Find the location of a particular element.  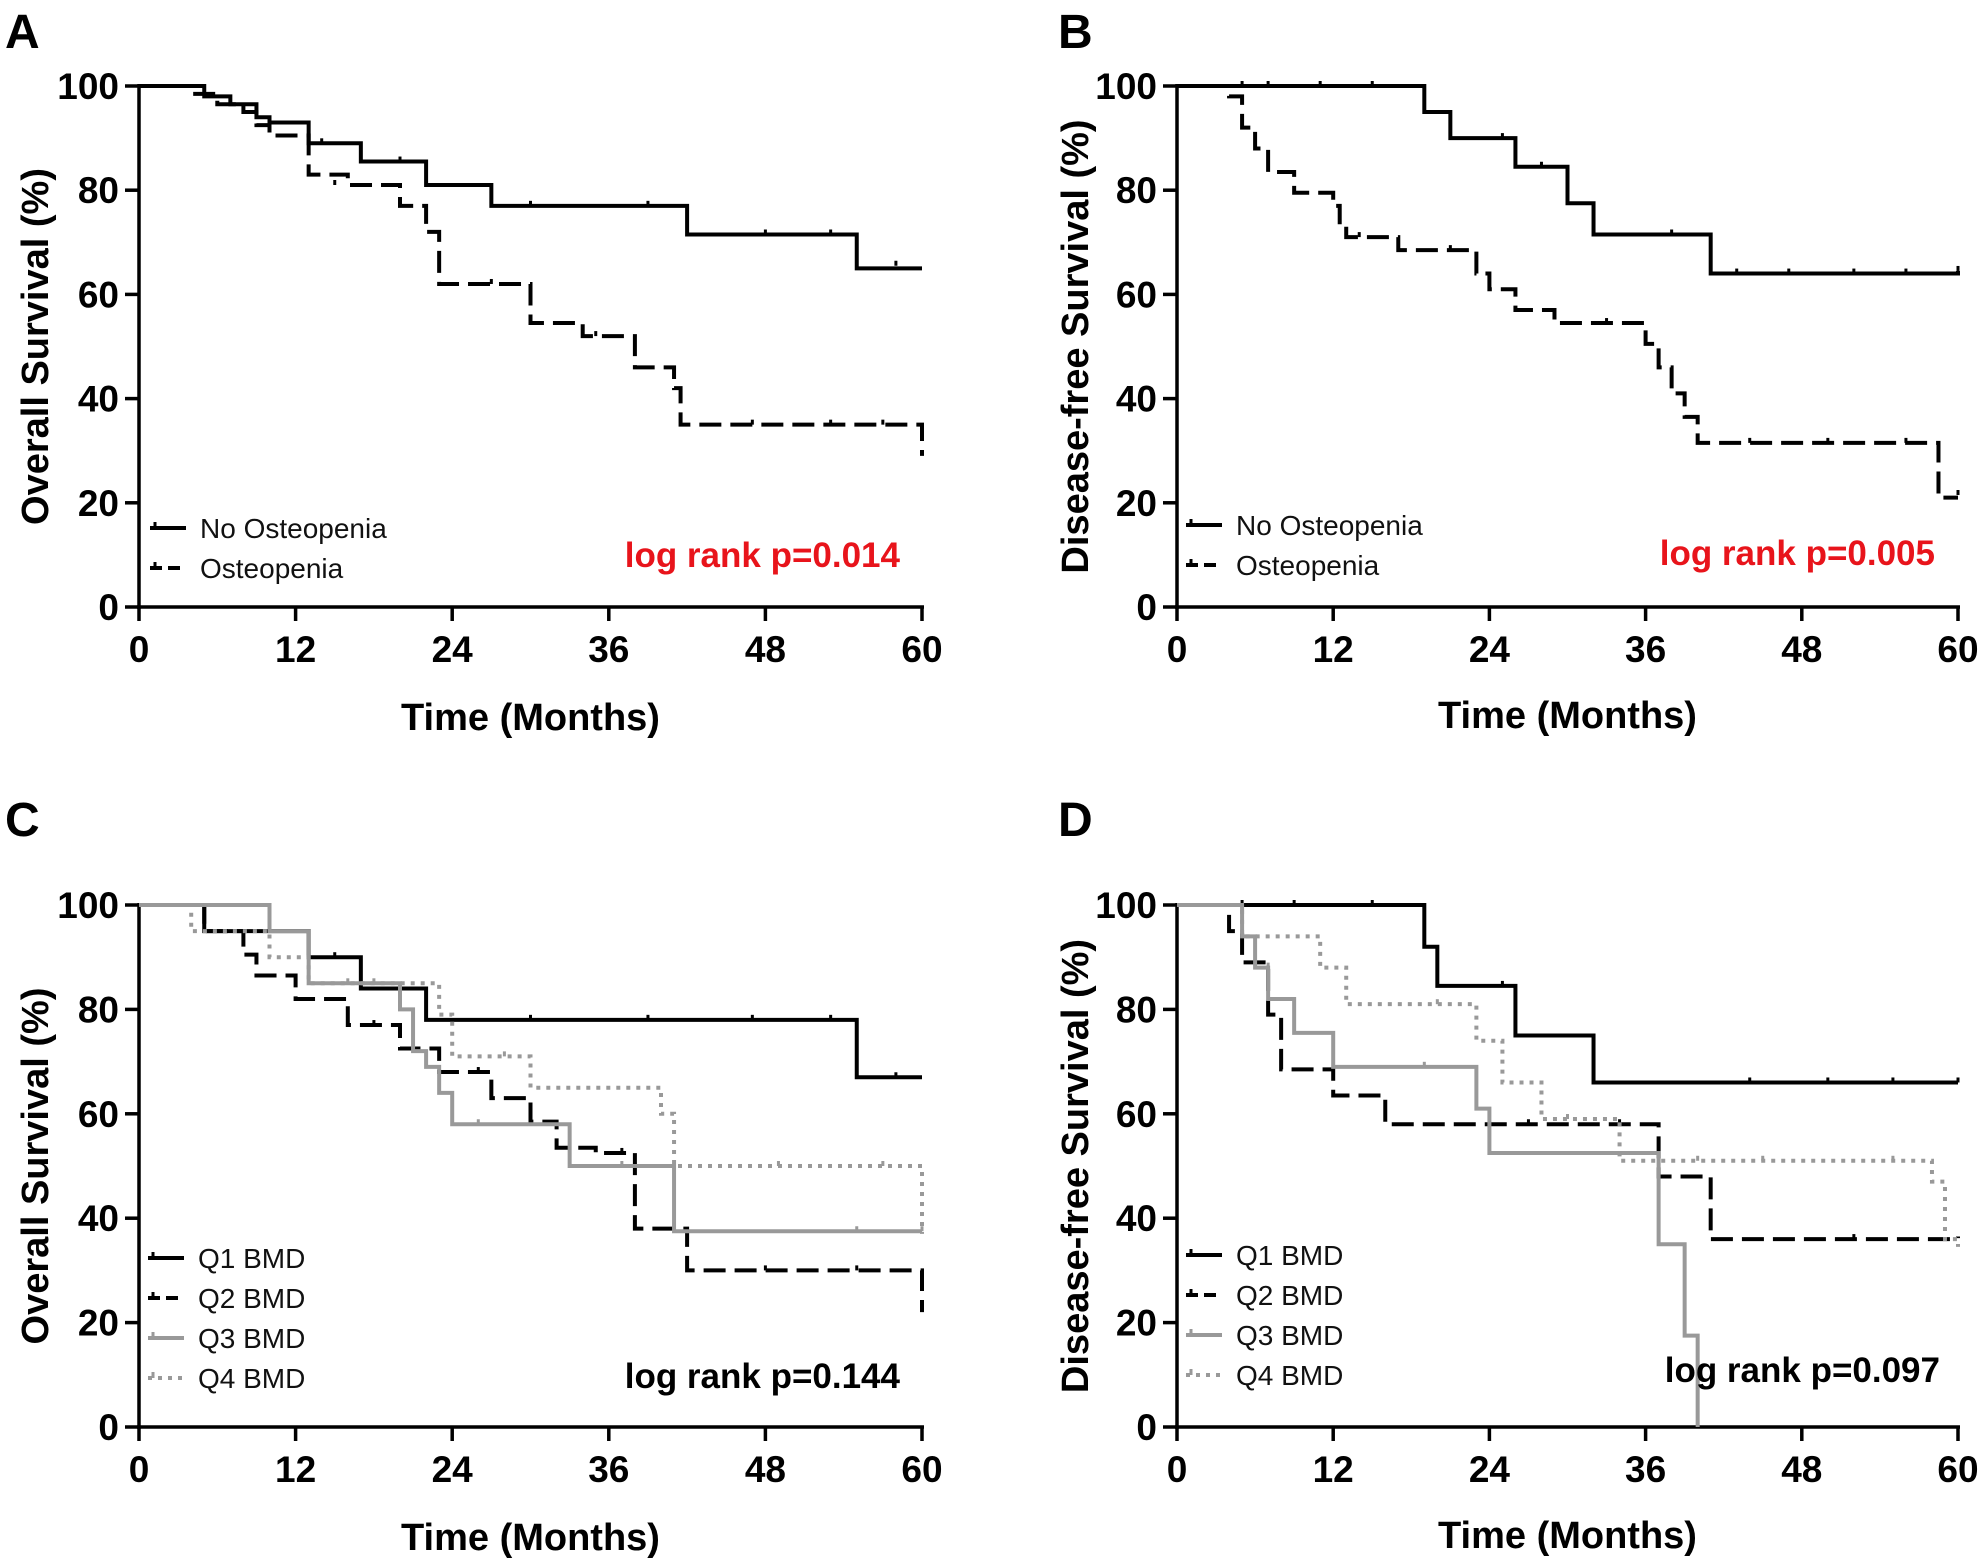

panel-letter: C is located at coordinates (22, 820).